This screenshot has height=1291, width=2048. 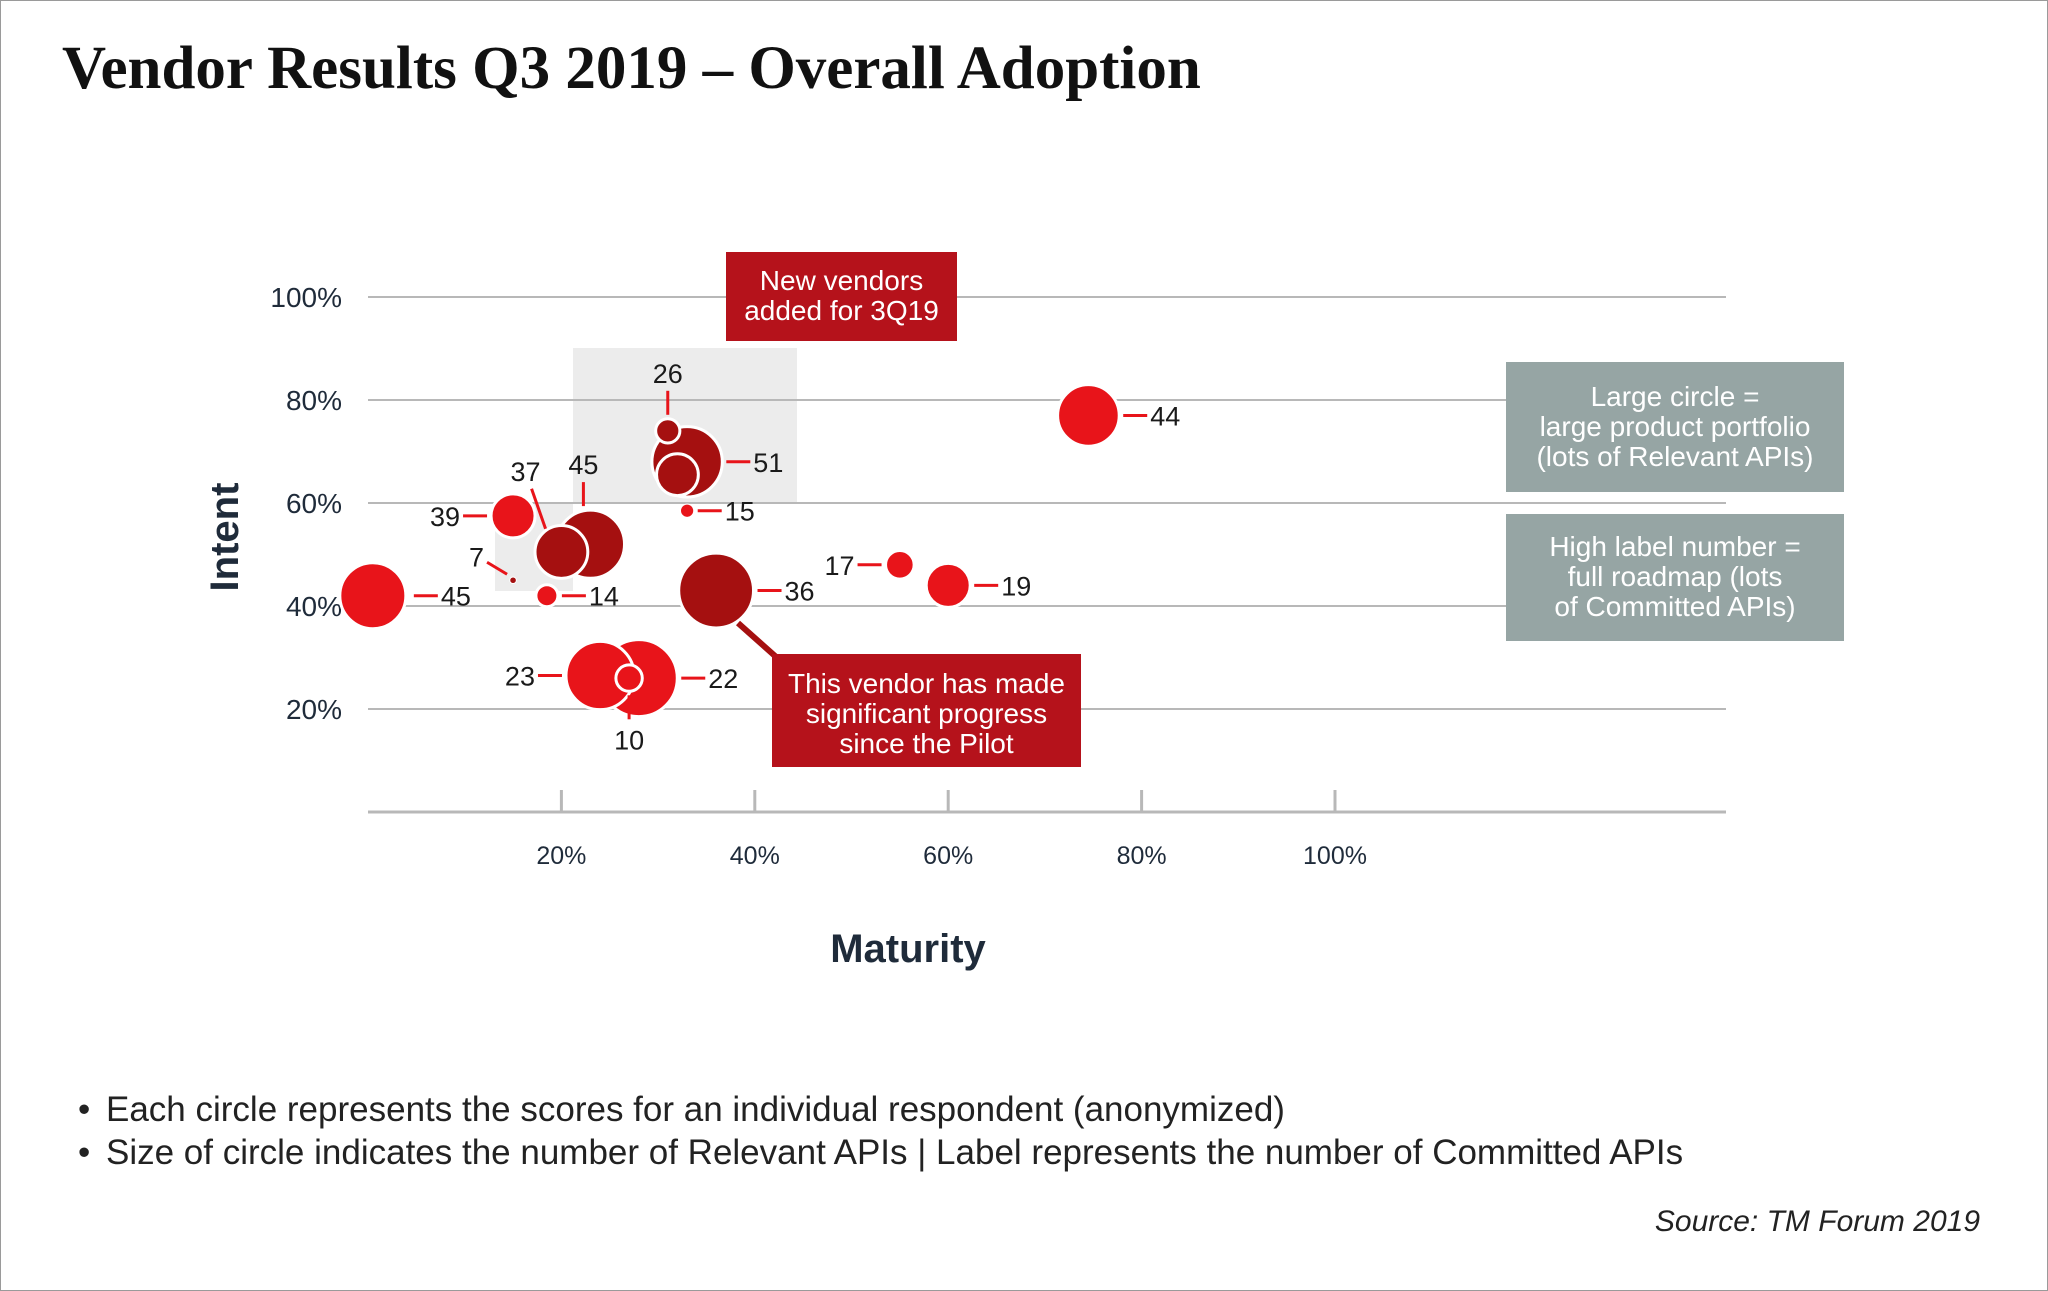 What do you see at coordinates (1335, 856) in the screenshot?
I see `x-tick-label: 100%` at bounding box center [1335, 856].